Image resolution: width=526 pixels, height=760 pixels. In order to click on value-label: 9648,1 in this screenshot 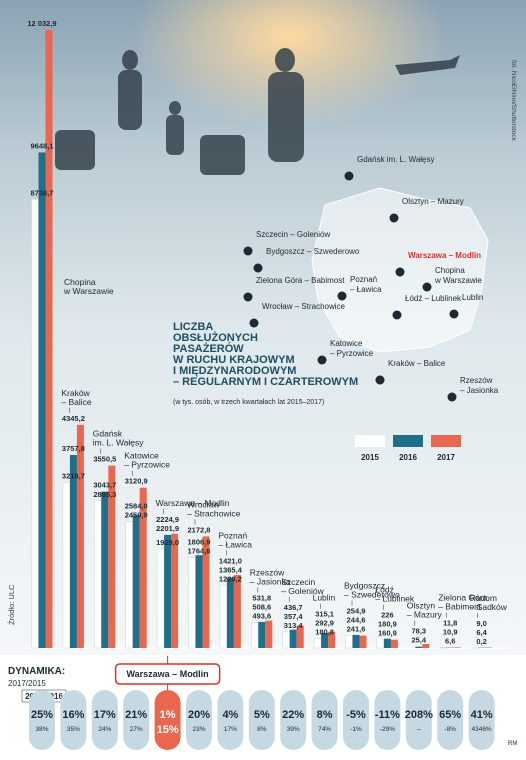, I will do `click(42, 145)`.